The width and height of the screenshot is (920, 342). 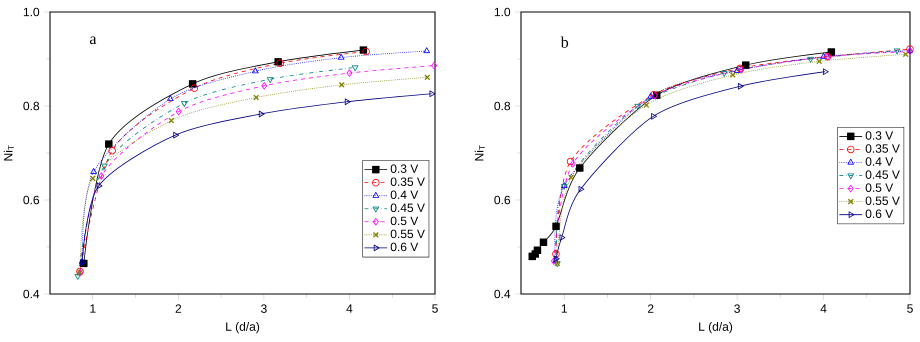 What do you see at coordinates (93, 40) in the screenshot?
I see `annotation: a` at bounding box center [93, 40].